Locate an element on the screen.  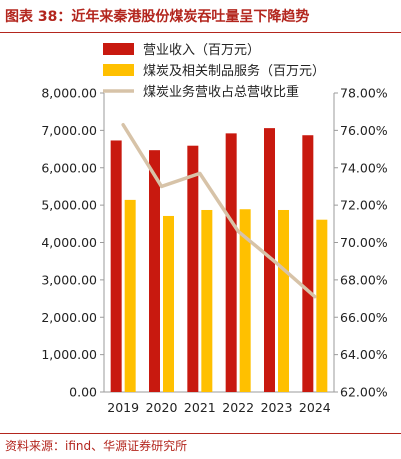
legend-swatch-coal-services is located at coordinates (118, 70).